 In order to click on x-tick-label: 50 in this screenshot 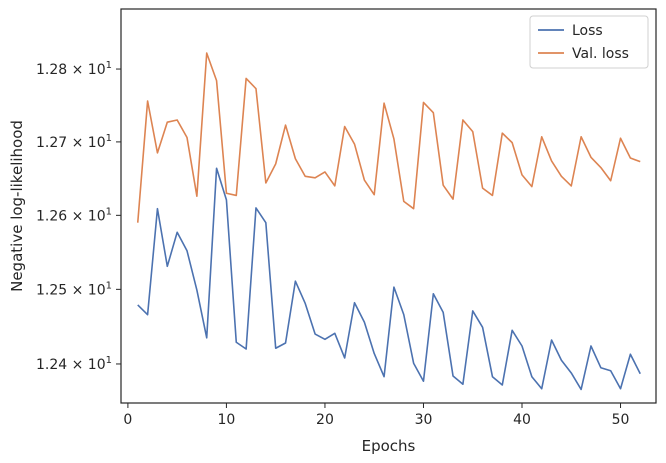, I will do `click(621, 420)`.